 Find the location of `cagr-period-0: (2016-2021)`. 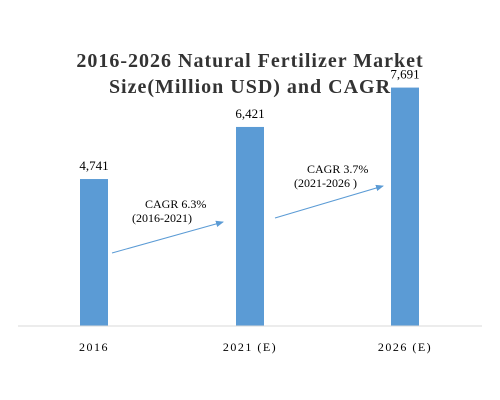

cagr-period-0: (2016-2021) is located at coordinates (162, 218).